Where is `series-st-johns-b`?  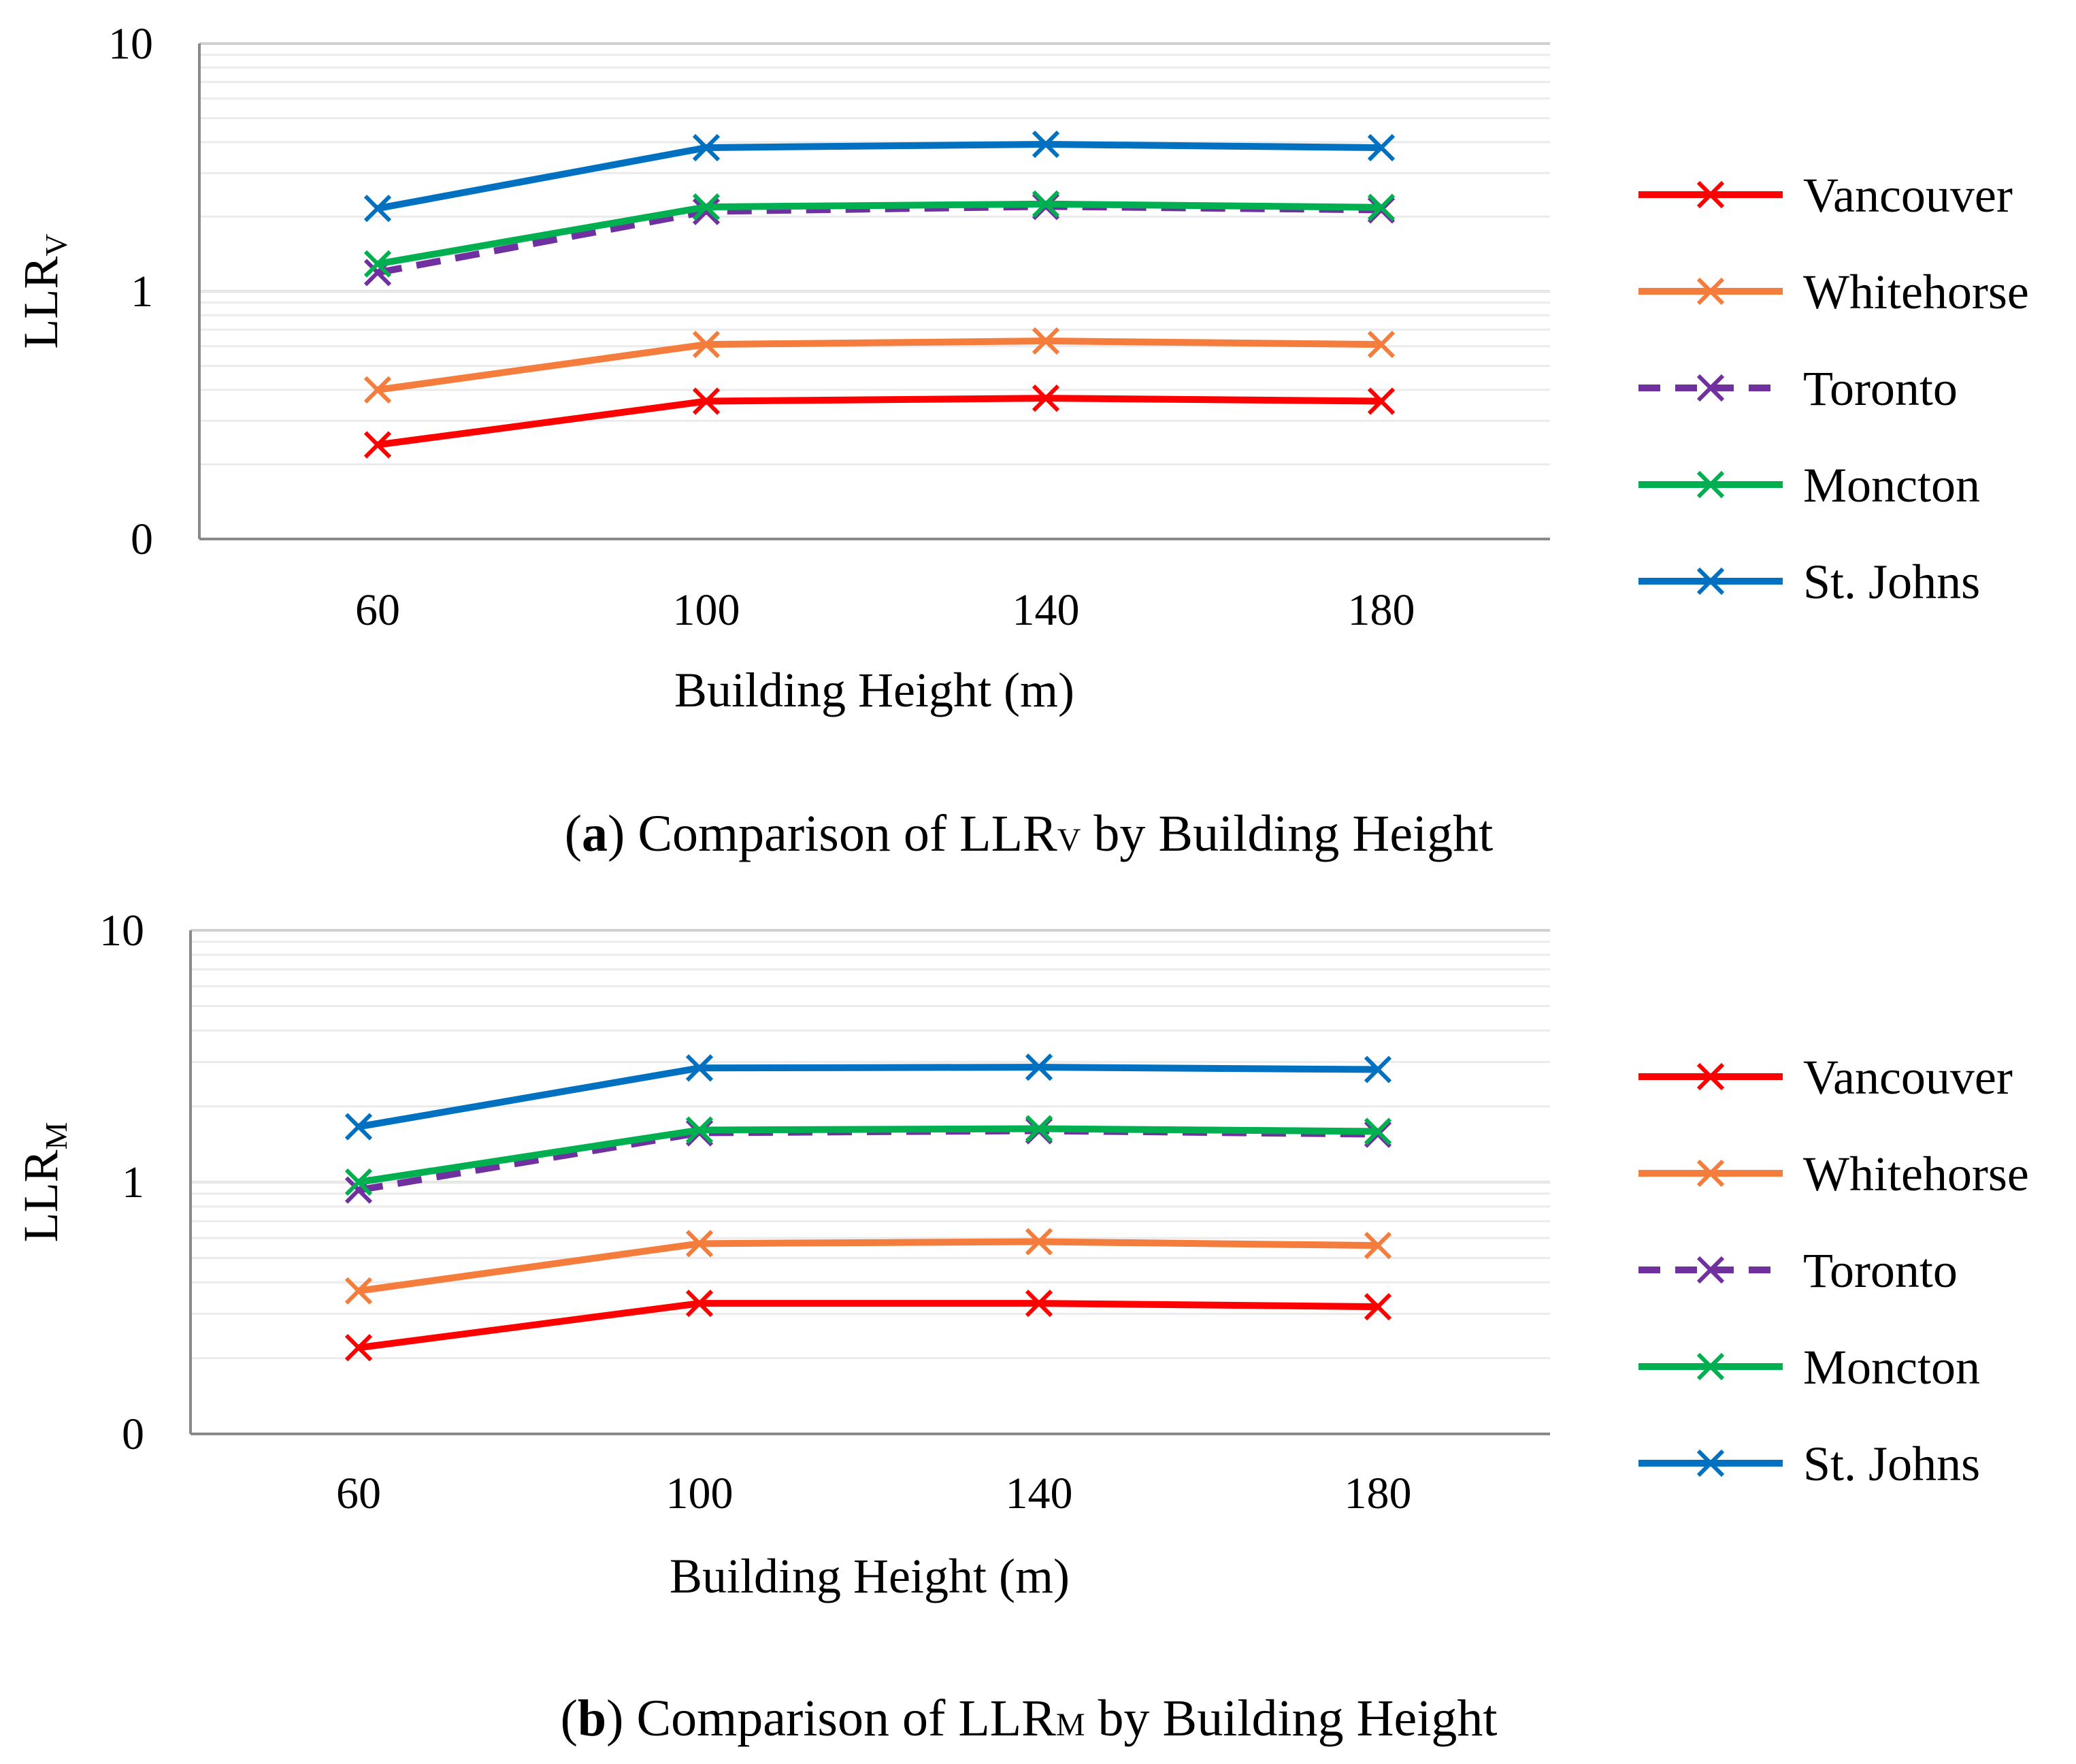
series-st-johns-b is located at coordinates (868, 1097).